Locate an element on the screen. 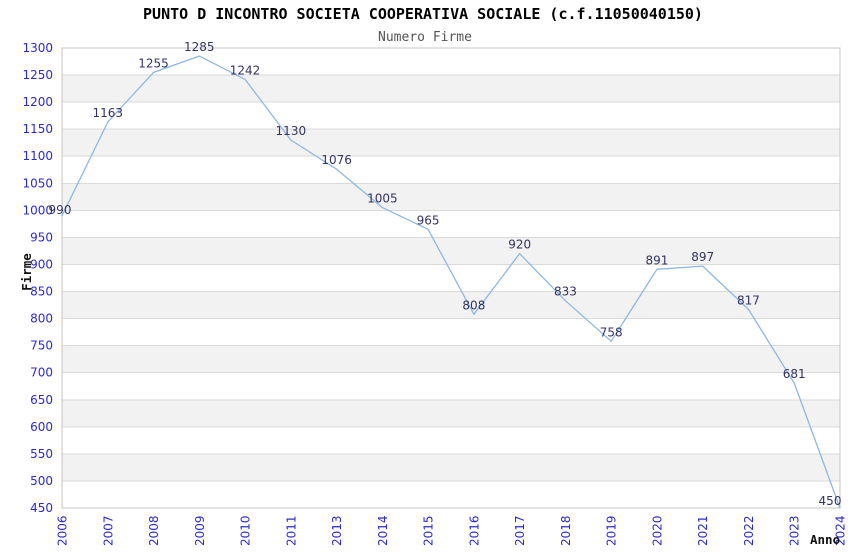 Image resolution: width=850 pixels, height=554 pixels. x-tick-label: 2016 is located at coordinates (474, 530).